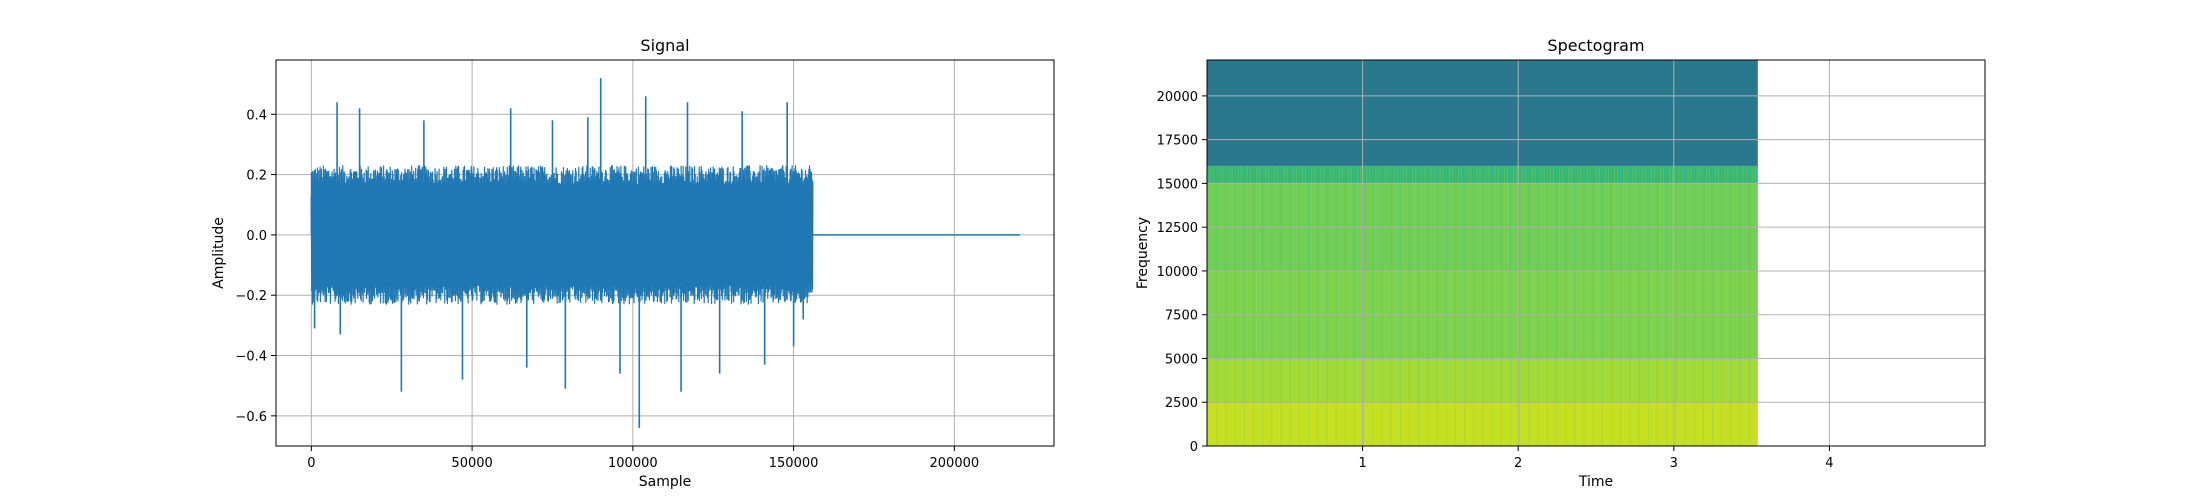  Describe the element at coordinates (562, 234) in the screenshot. I see `signal-noise-band` at that location.